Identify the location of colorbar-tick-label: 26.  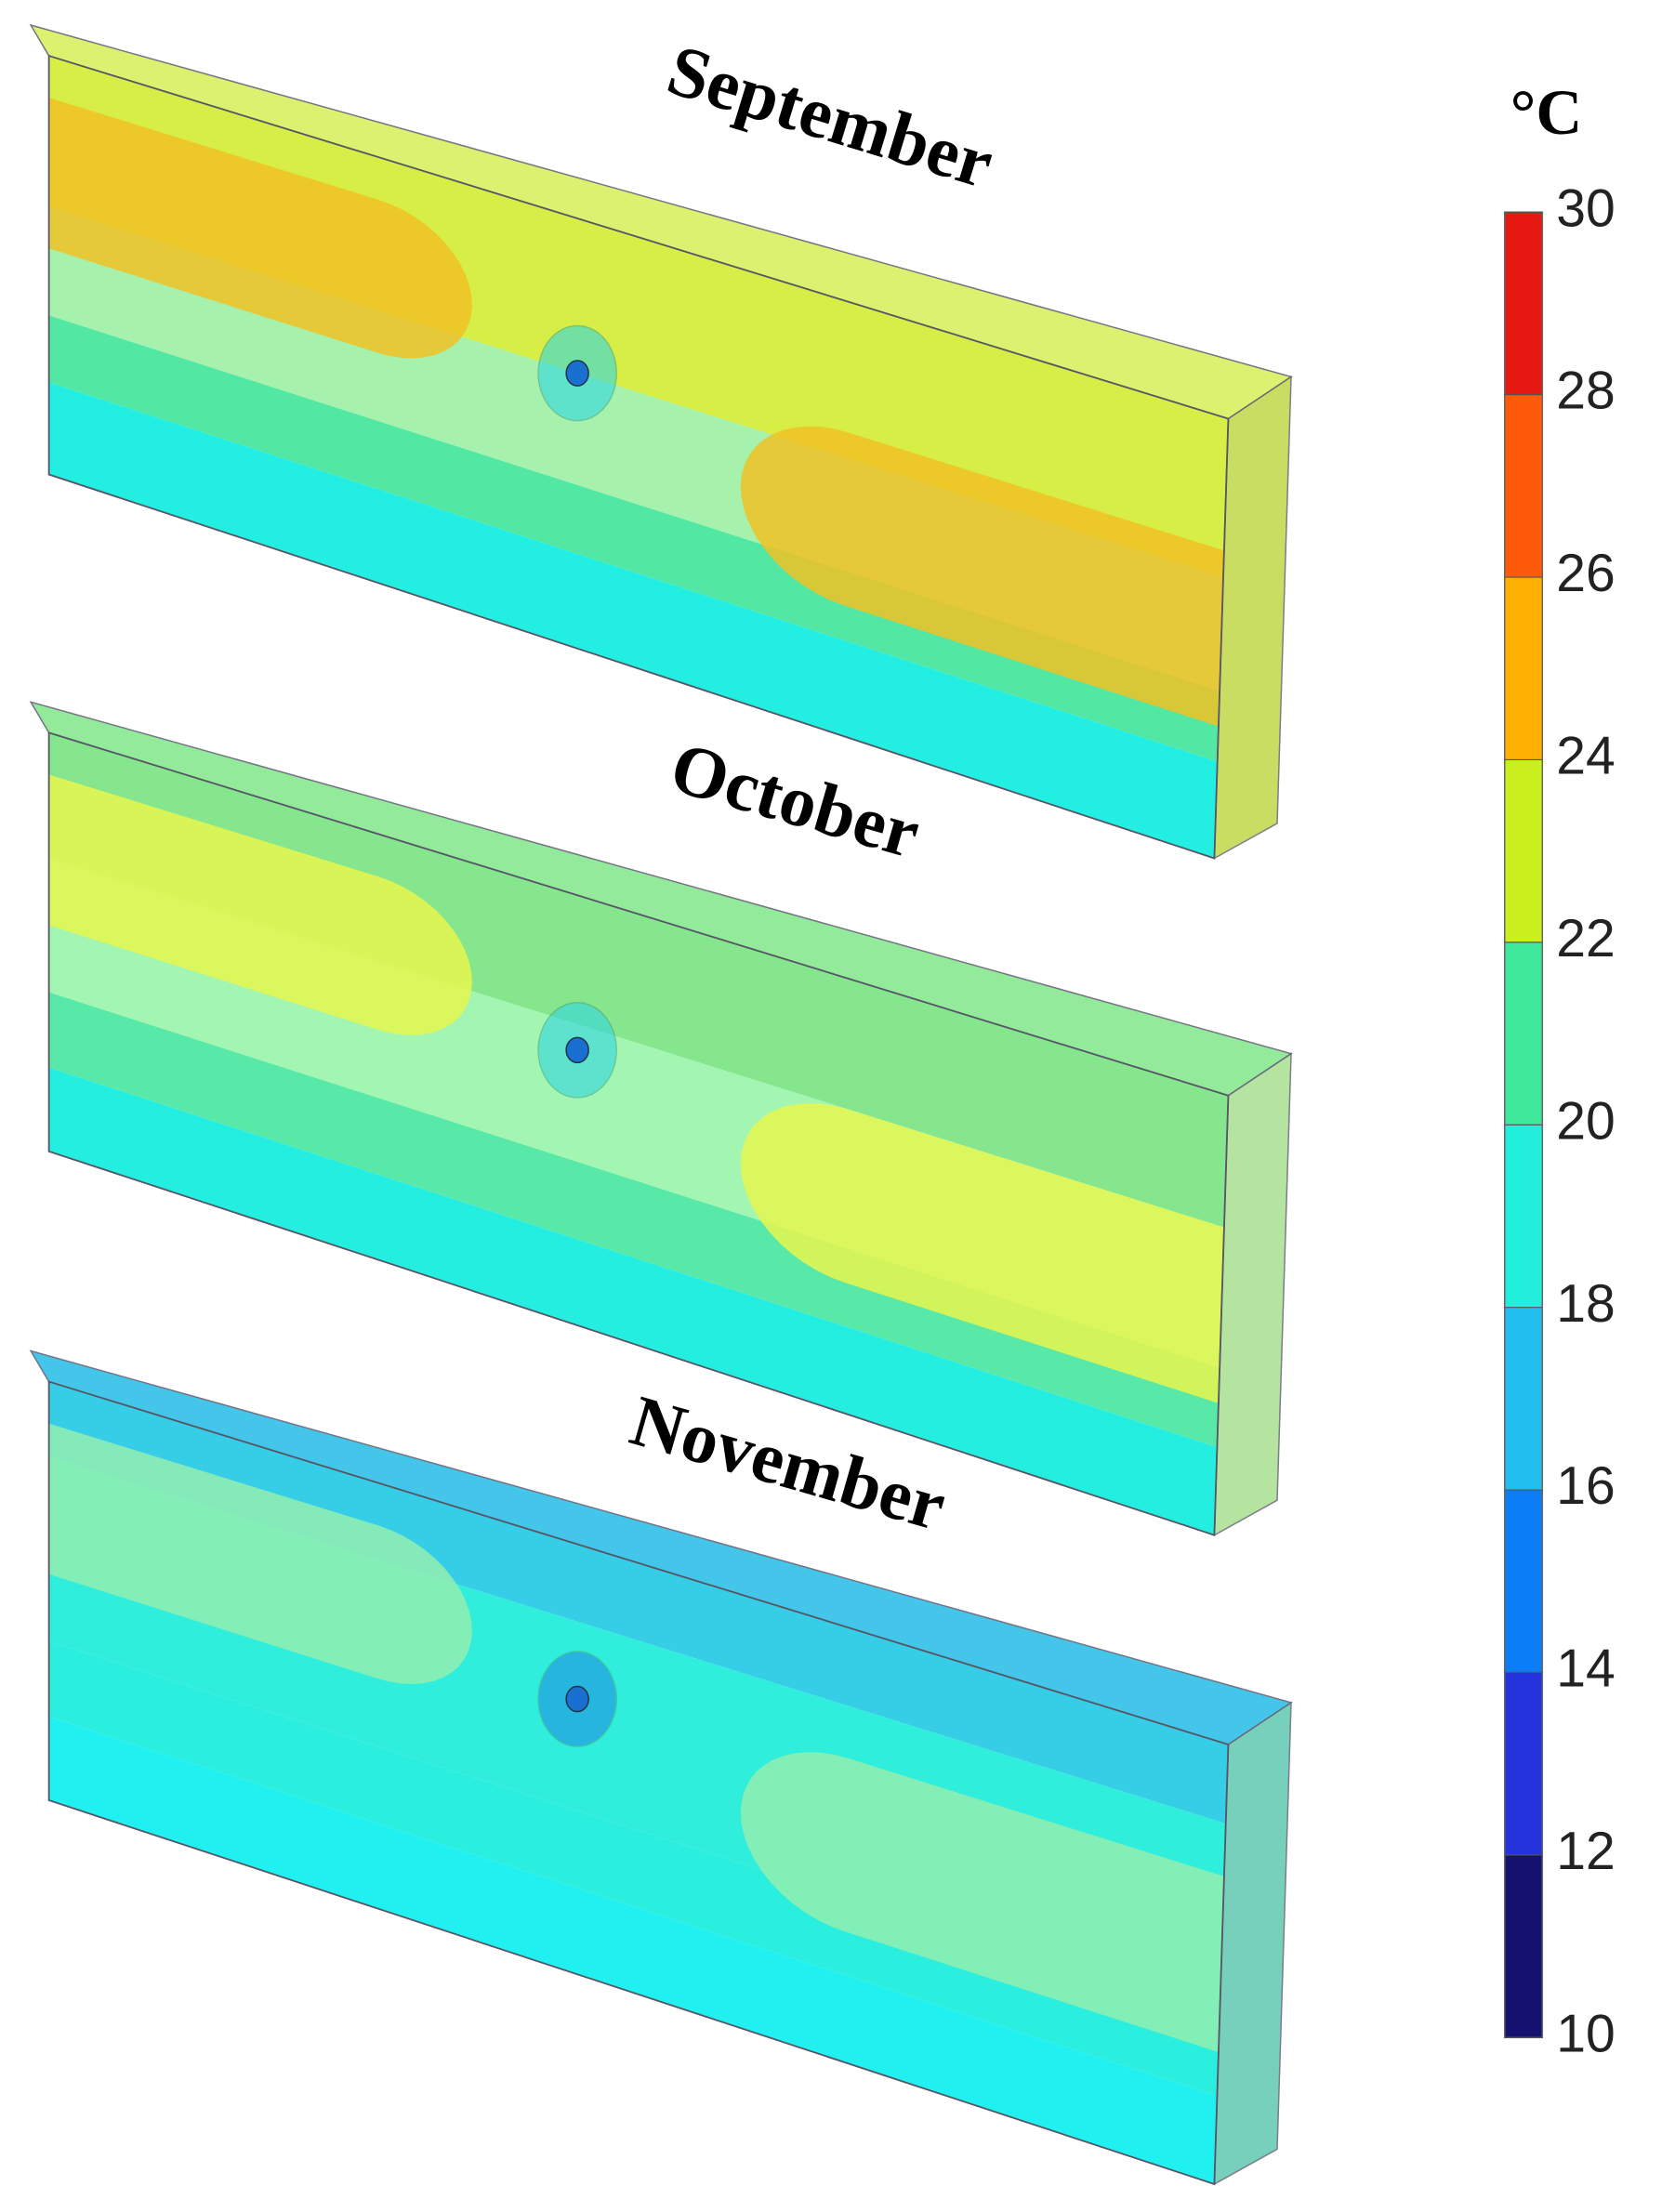
(1585, 573).